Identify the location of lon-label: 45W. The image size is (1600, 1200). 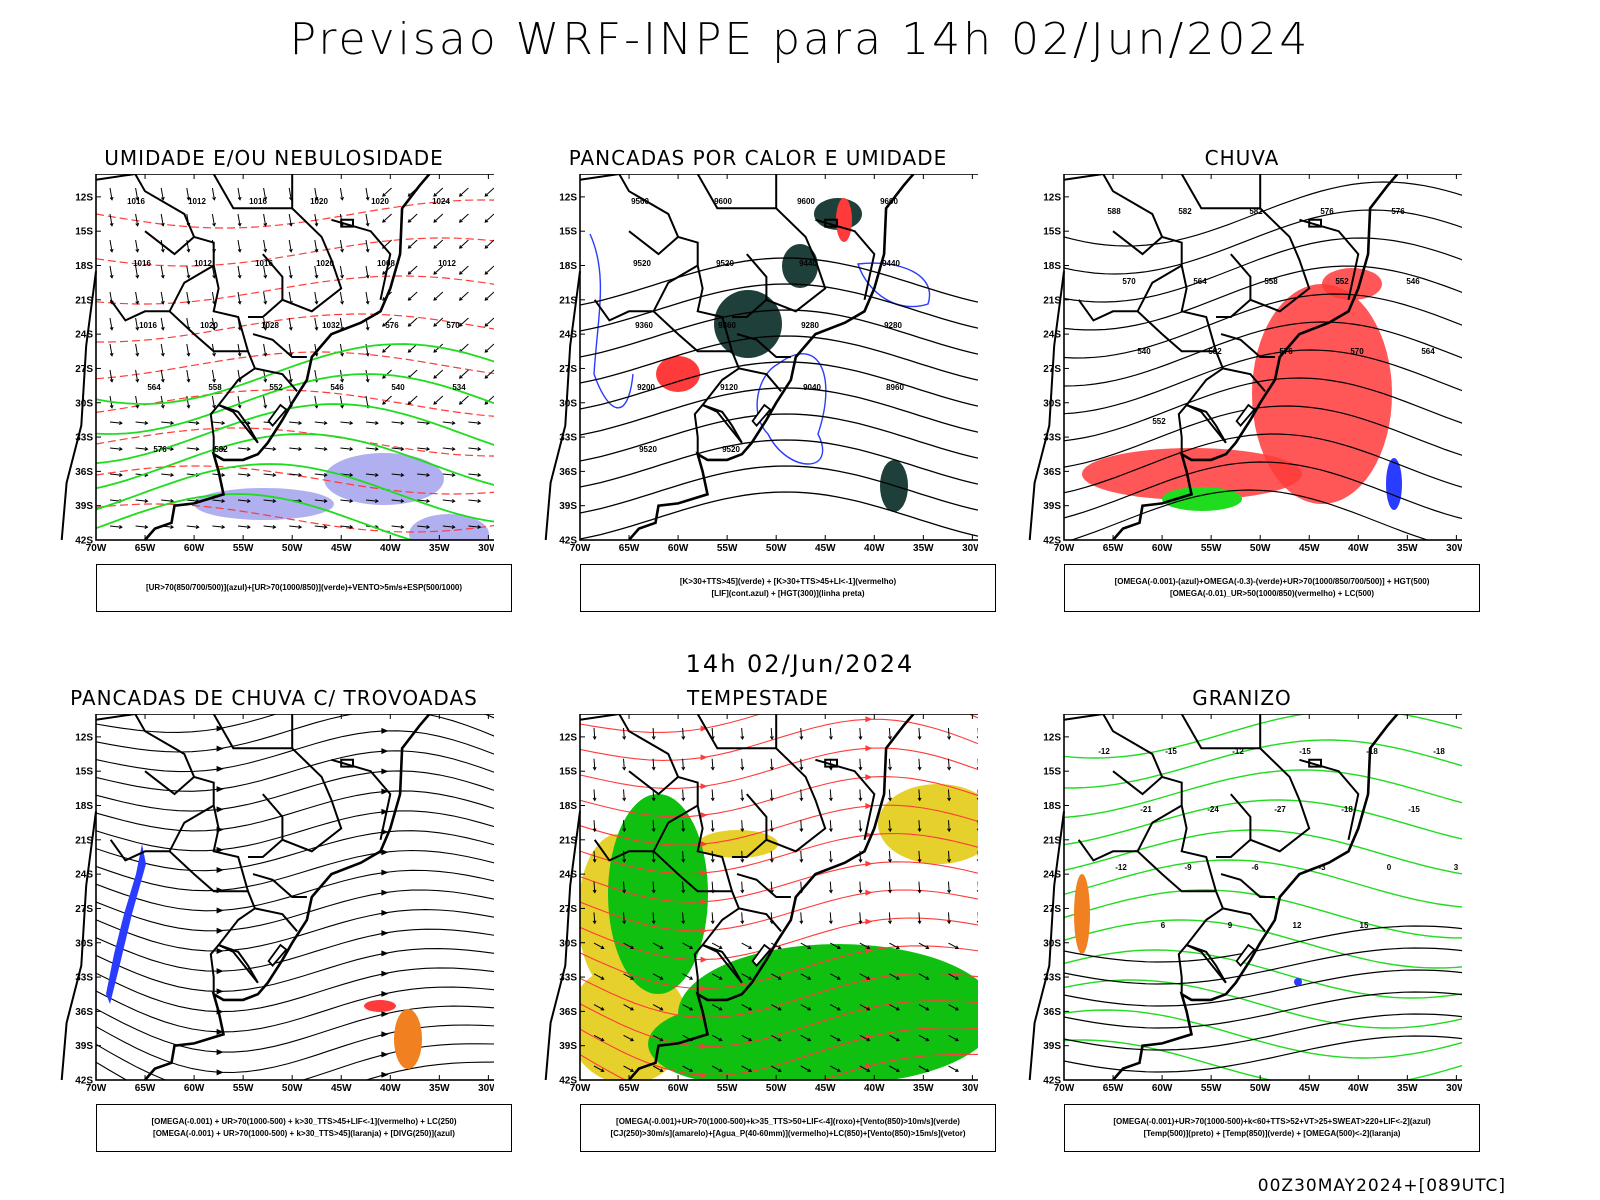
(1309, 548).